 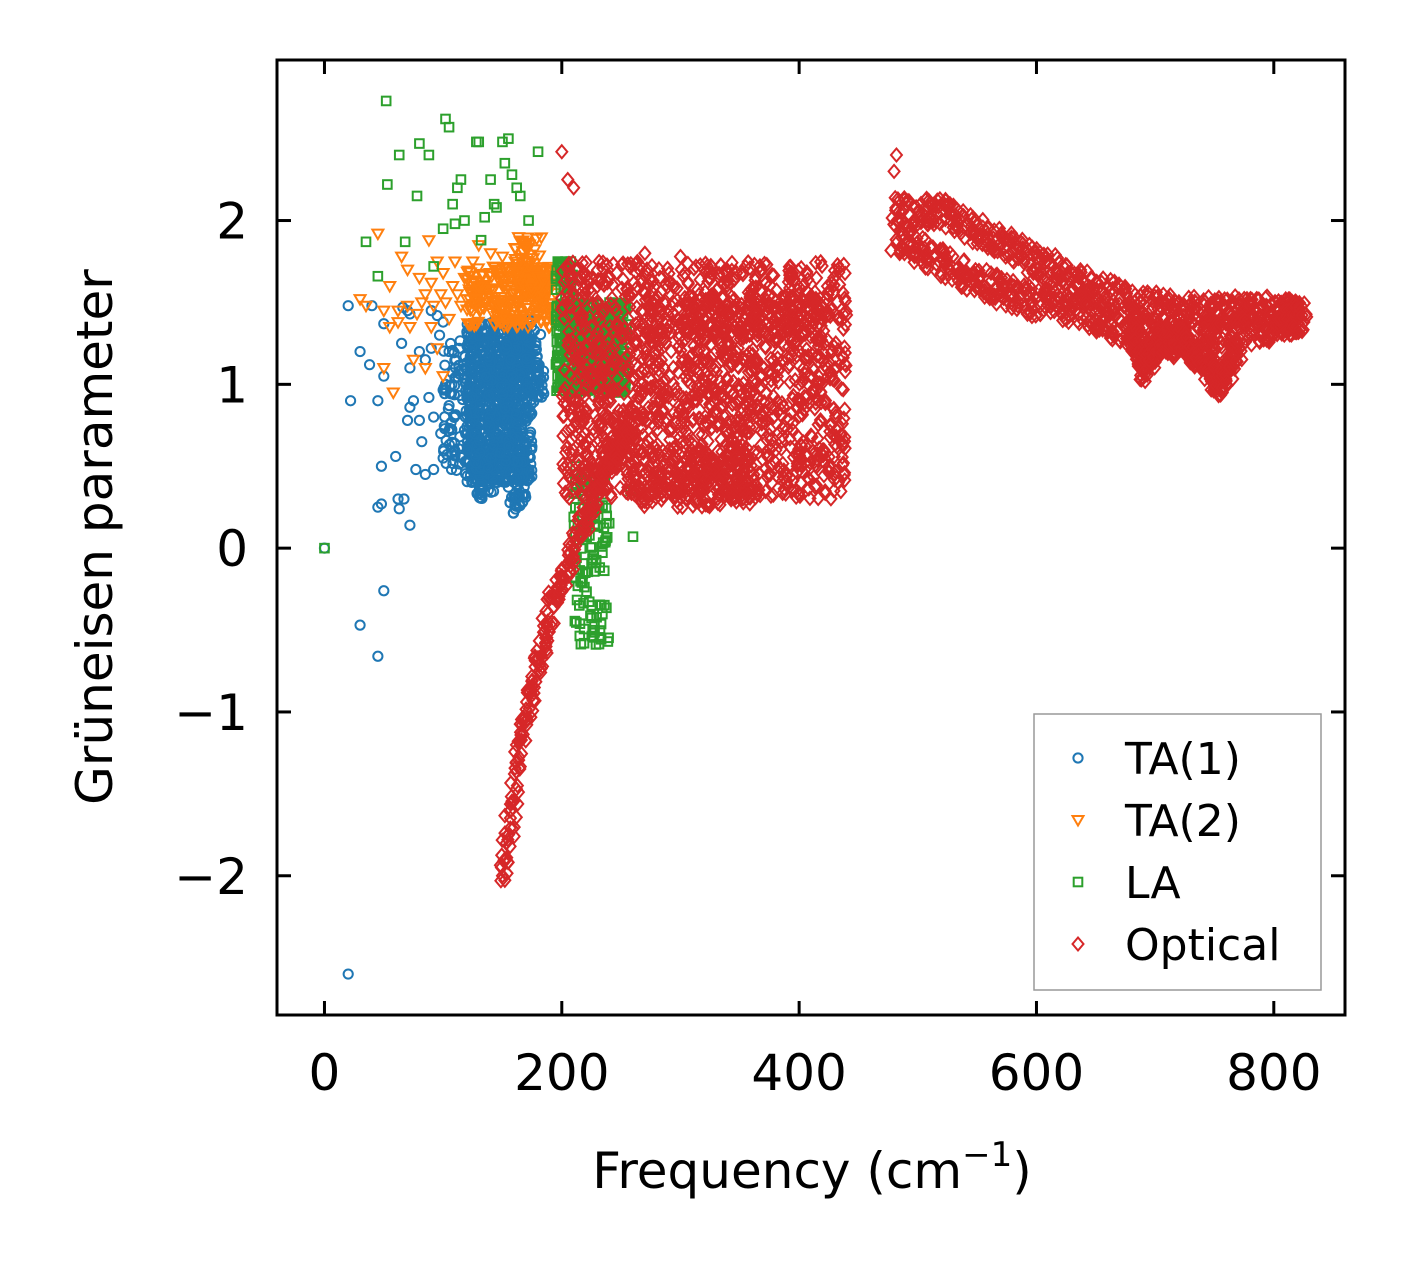 What do you see at coordinates (458, 314) in the screenshot?
I see `series-ta2` at bounding box center [458, 314].